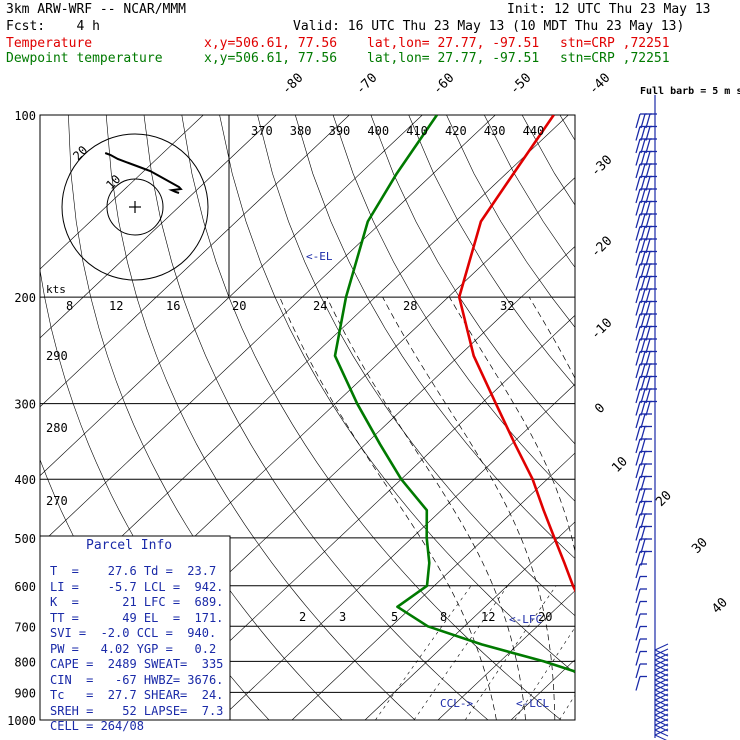 This screenshot has width=740, height=740. What do you see at coordinates (340, 131) in the screenshot?
I see `theta-tick-label: 390` at bounding box center [340, 131].